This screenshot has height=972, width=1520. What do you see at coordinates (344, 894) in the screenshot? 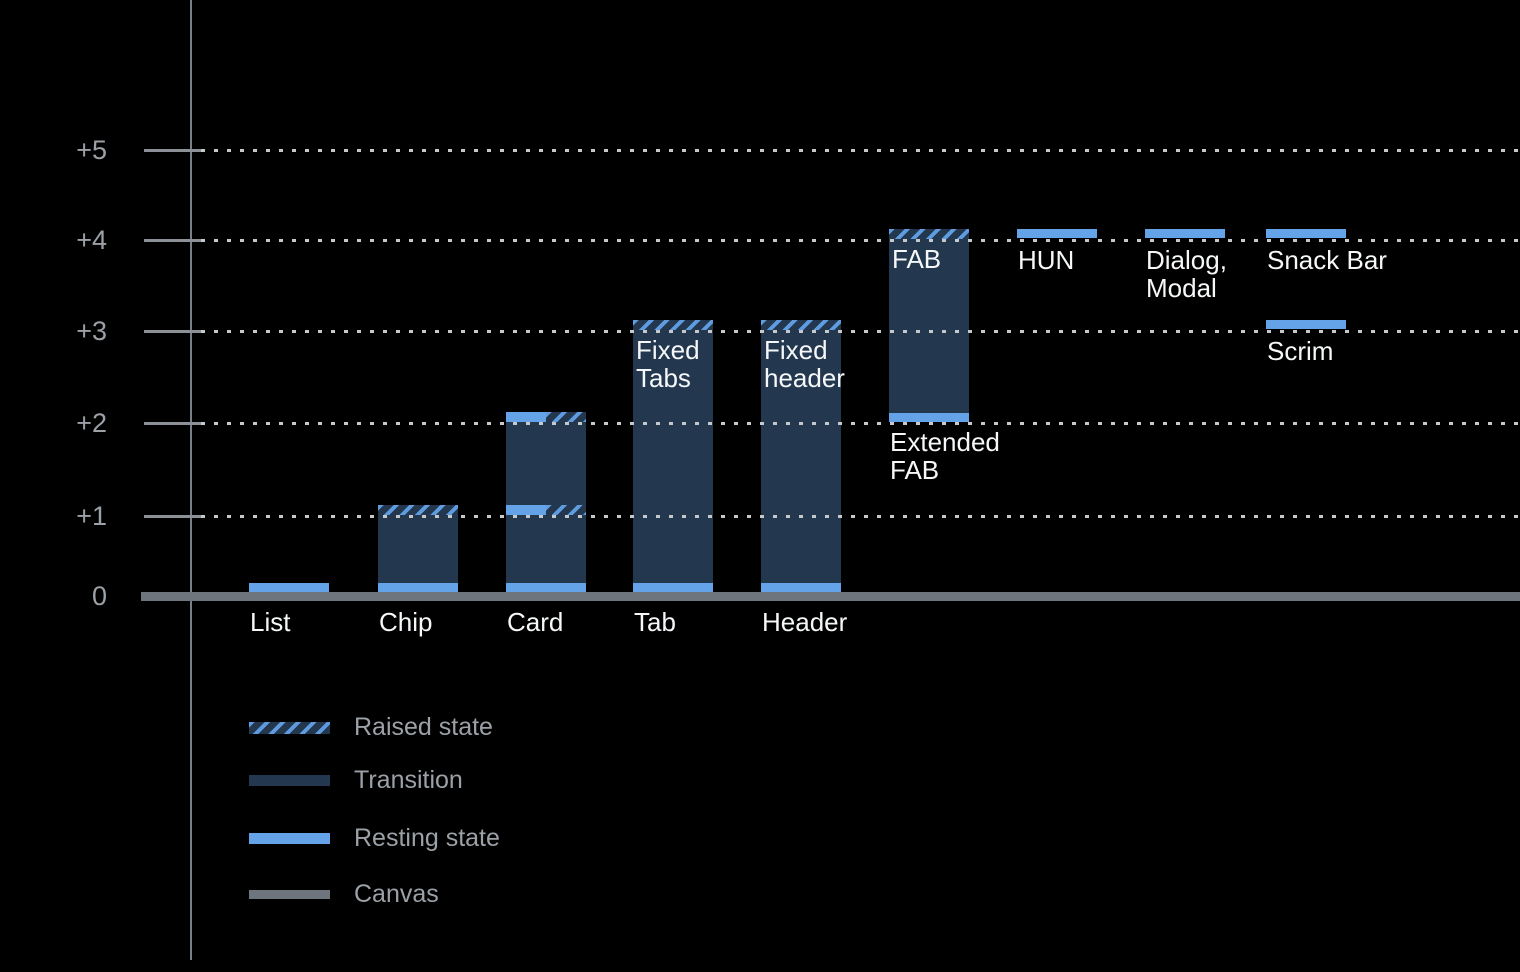
I see `legend-item-canvas: Canvas` at bounding box center [344, 894].